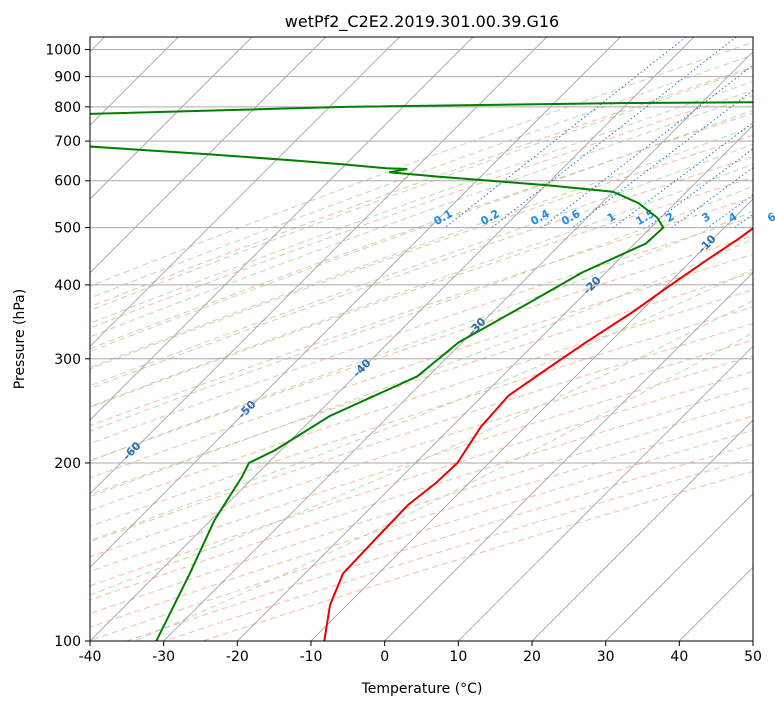 The image size is (775, 708). What do you see at coordinates (67, 108) in the screenshot?
I see `y-tick-label: 800` at bounding box center [67, 108].